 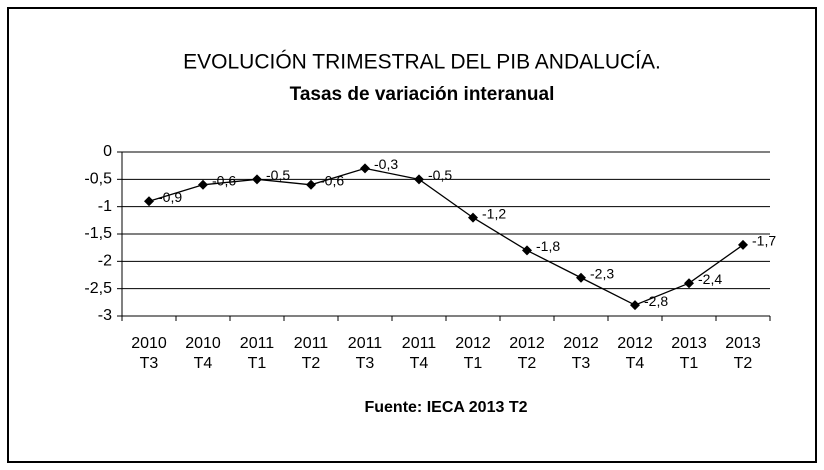 I want to click on y-tick-label: -1,5, so click(x=98, y=233).